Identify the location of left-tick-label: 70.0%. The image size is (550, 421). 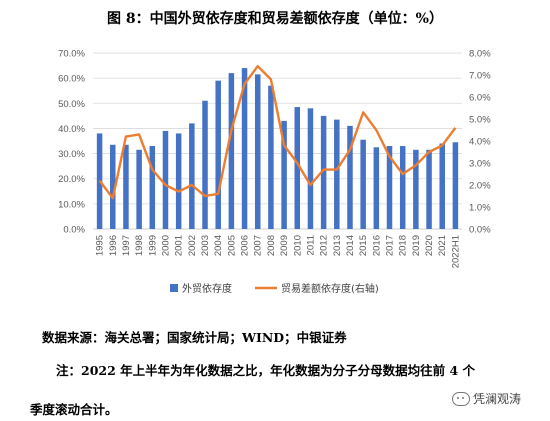
(71, 54).